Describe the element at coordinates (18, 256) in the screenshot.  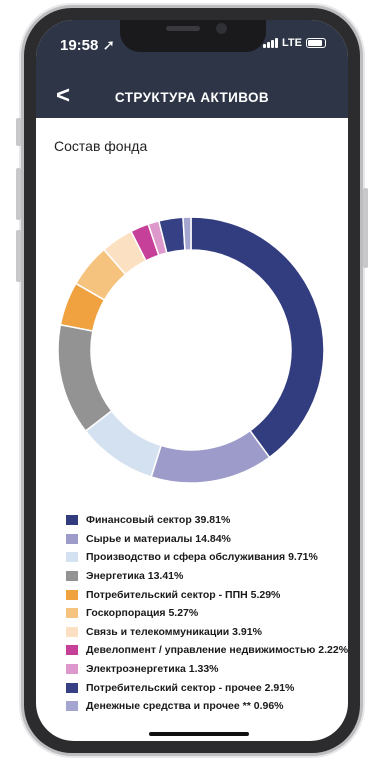
I see `volume-down-button` at that location.